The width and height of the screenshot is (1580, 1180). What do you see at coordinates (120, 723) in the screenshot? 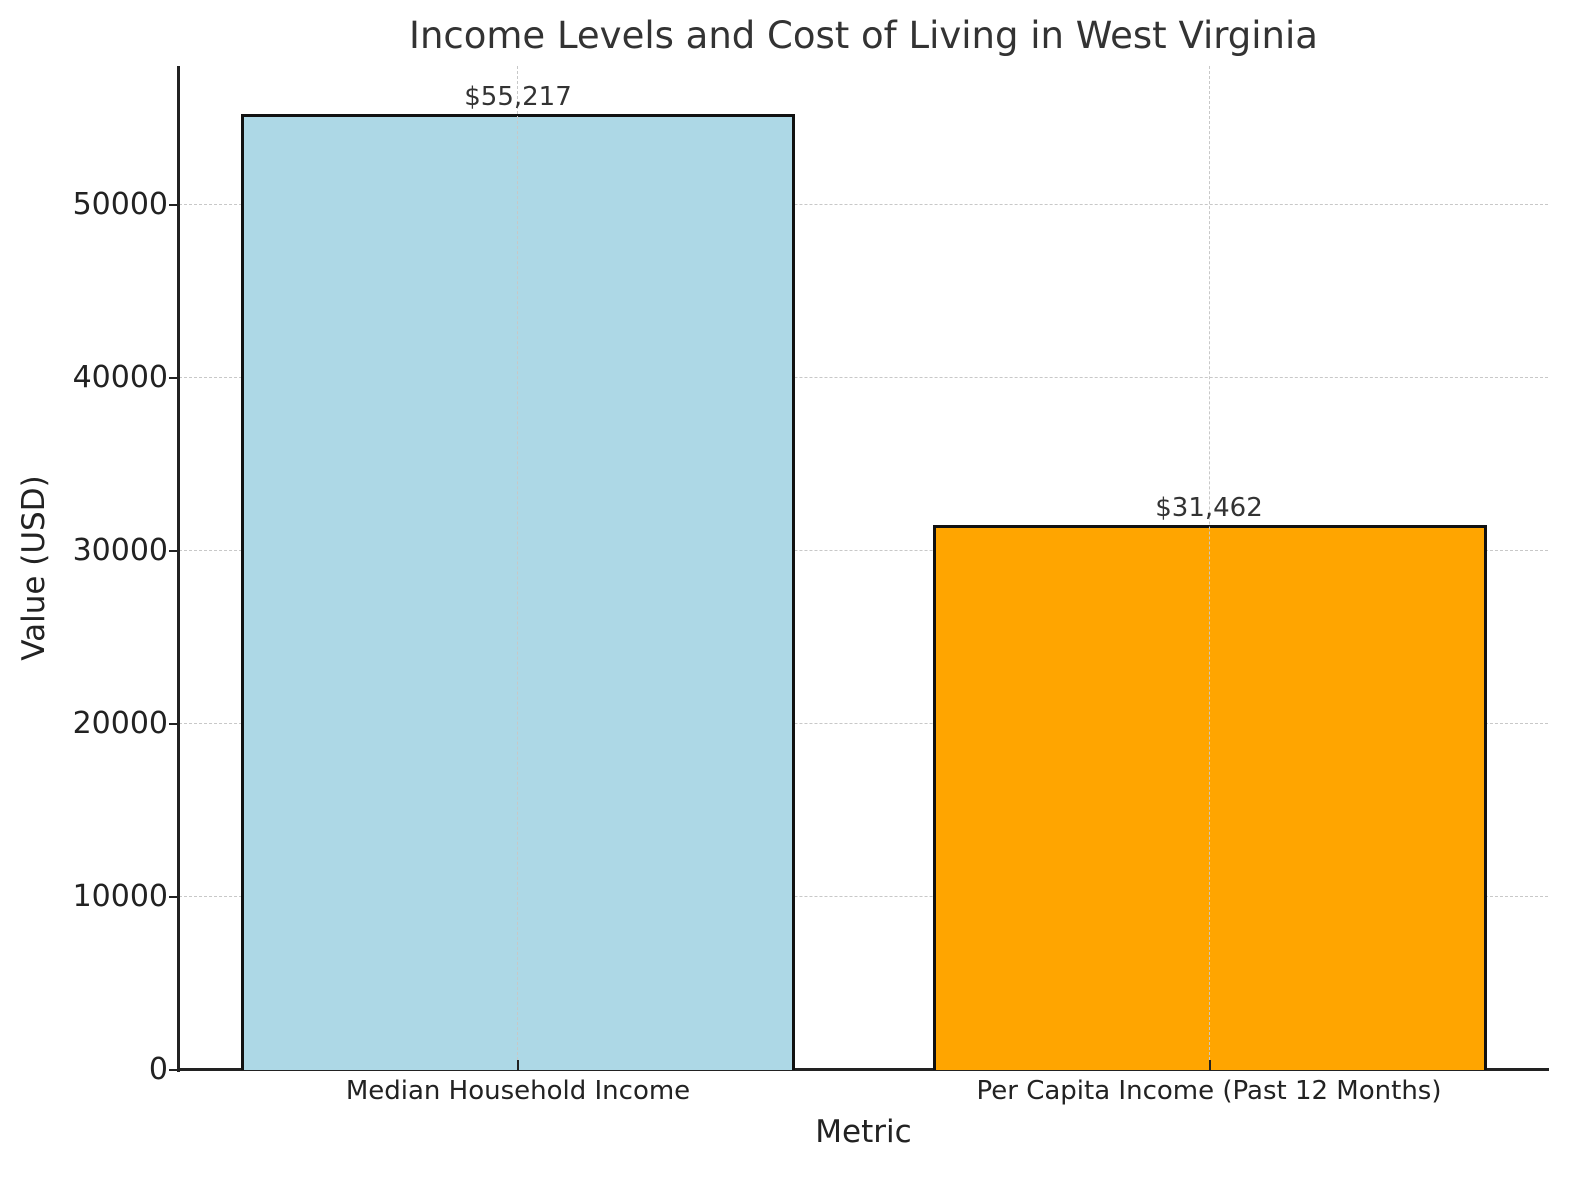
I see `y-tick-label: 20000` at bounding box center [120, 723].